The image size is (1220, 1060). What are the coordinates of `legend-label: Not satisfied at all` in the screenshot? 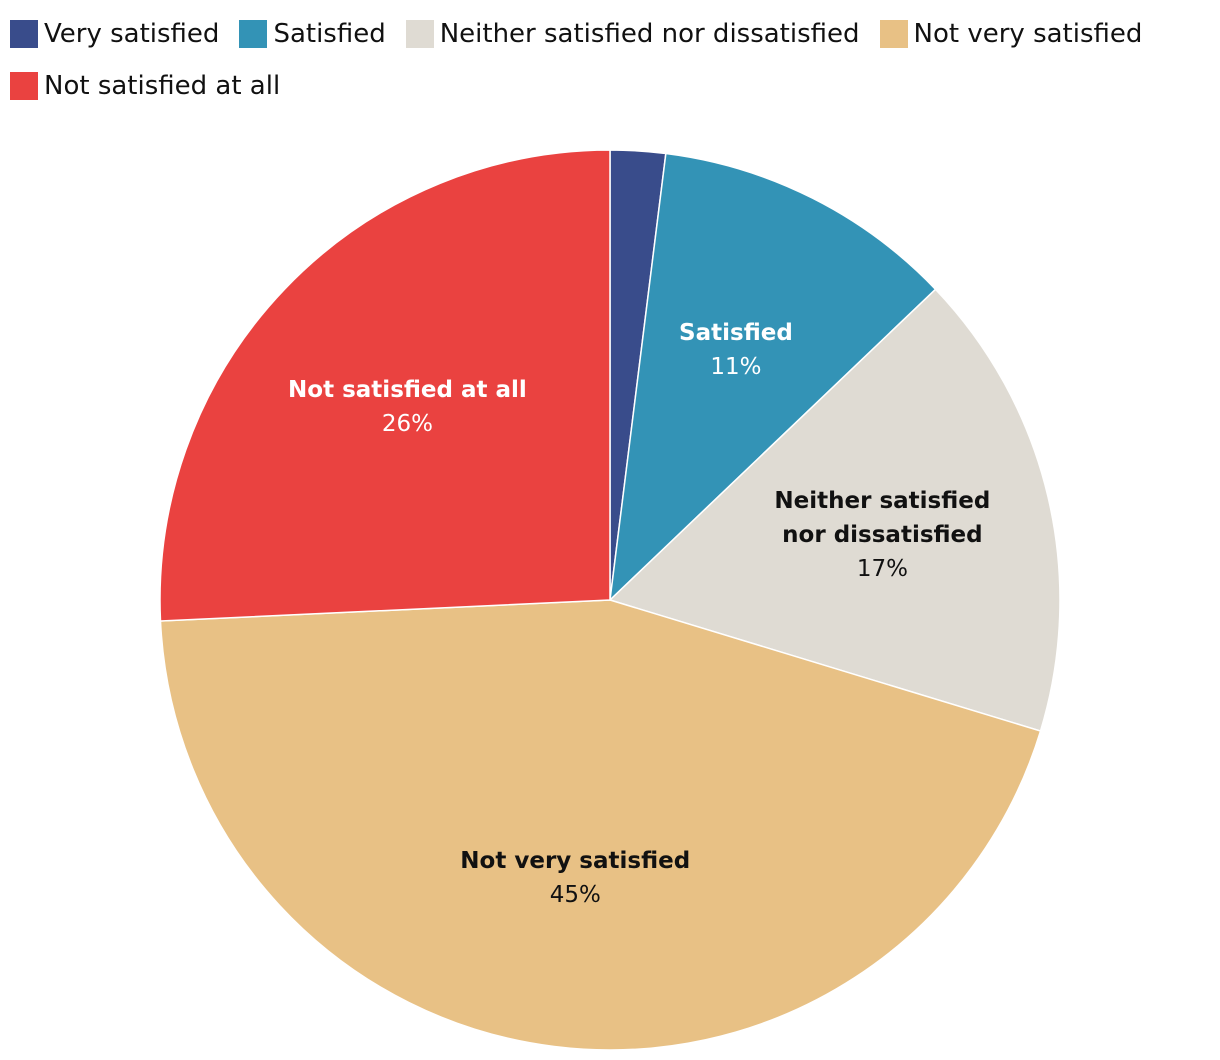 It's located at (162, 86).